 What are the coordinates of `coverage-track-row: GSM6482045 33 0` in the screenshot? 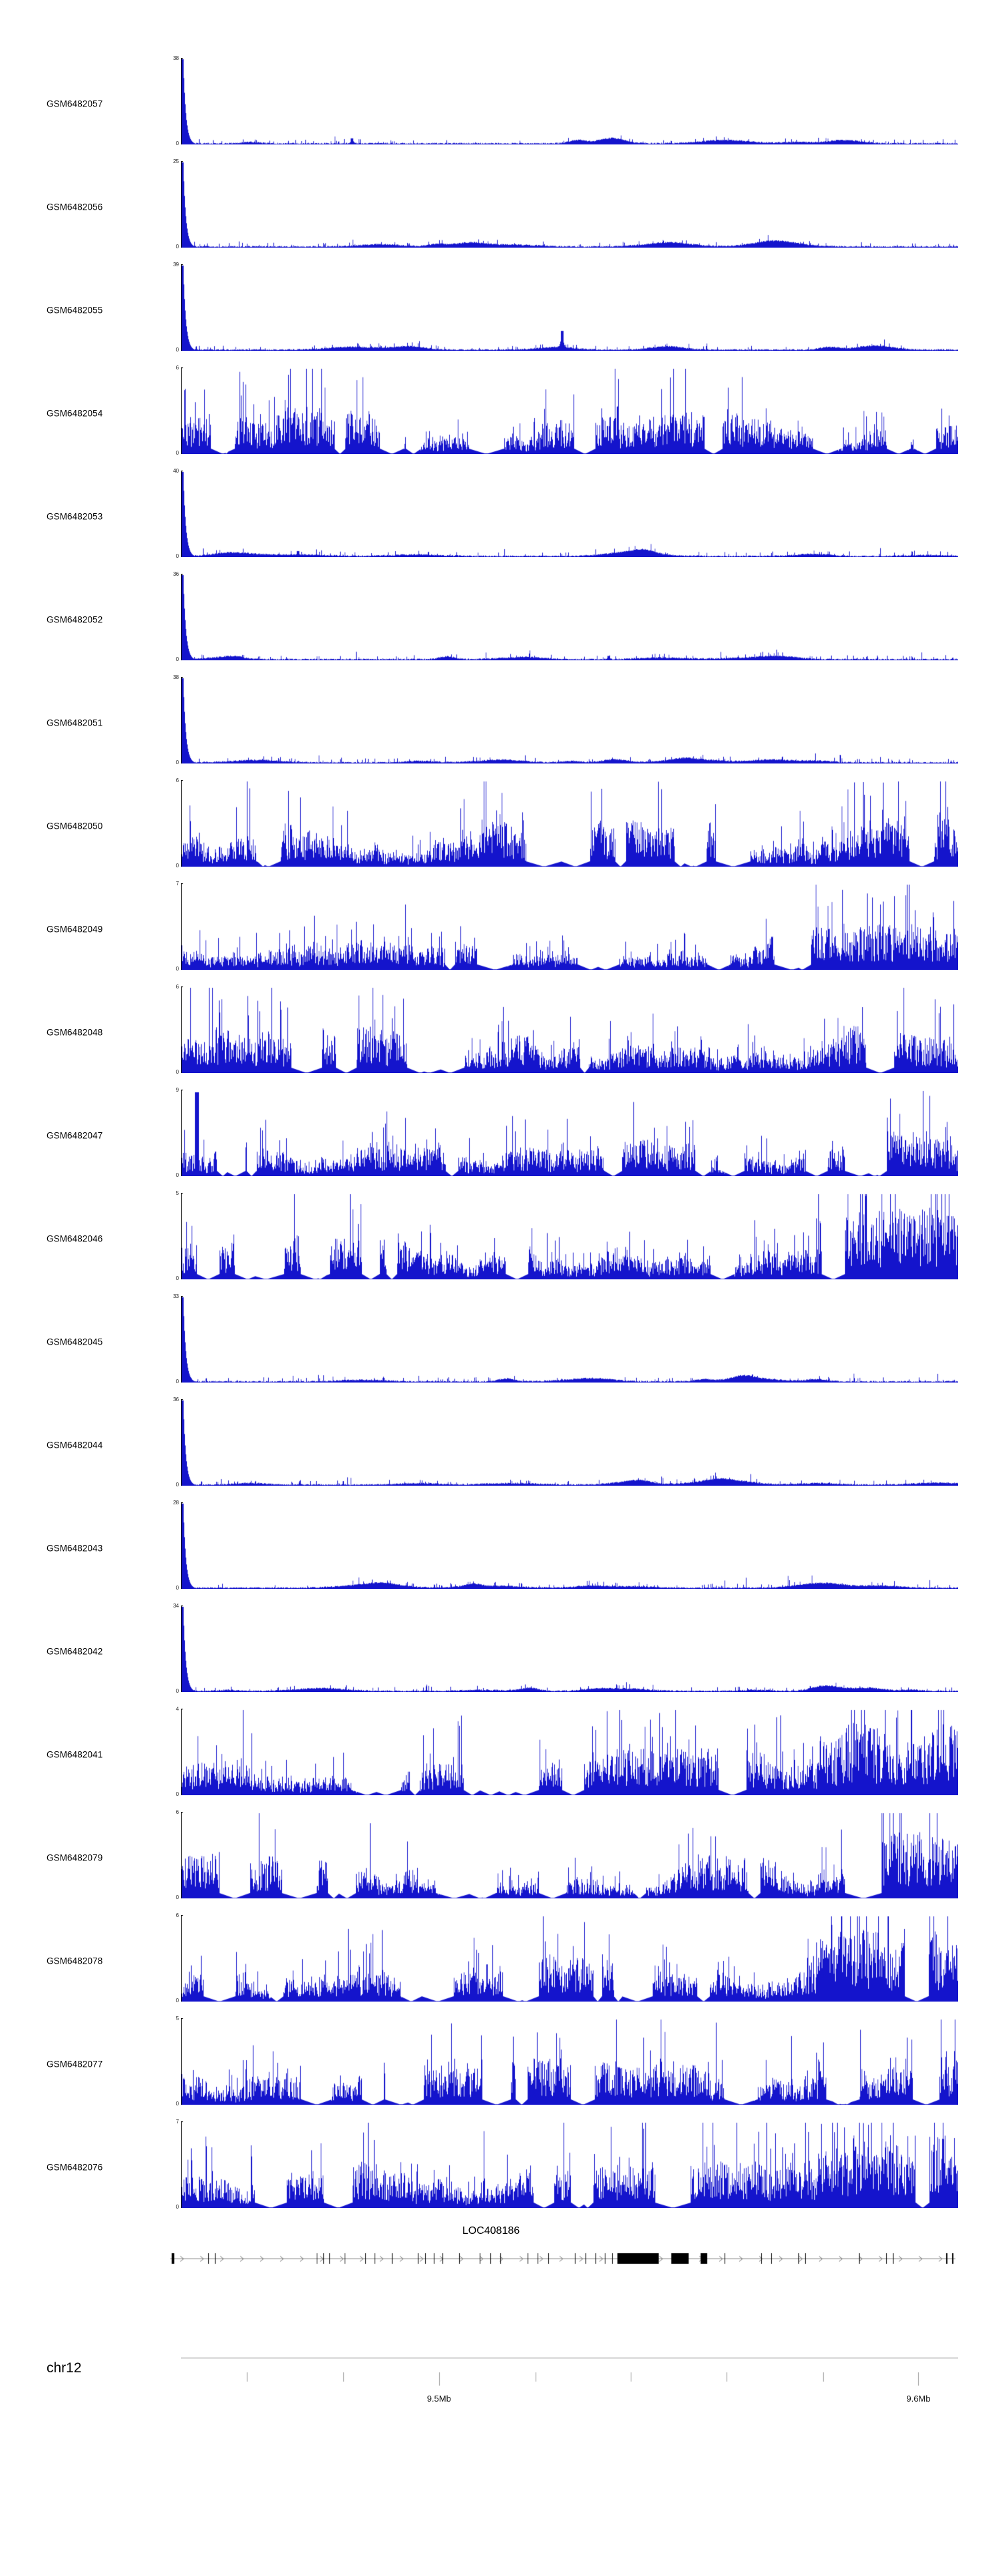 It's located at (499, 1341).